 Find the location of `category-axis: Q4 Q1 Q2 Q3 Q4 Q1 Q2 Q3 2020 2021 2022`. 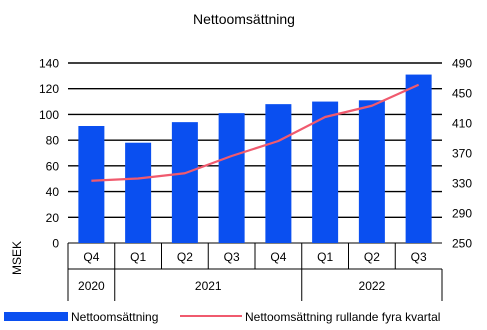

category-axis: Q4 Q1 Q2 Q3 Q4 Q1 Q2 Q3 2020 2021 2022 is located at coordinates (255, 272).